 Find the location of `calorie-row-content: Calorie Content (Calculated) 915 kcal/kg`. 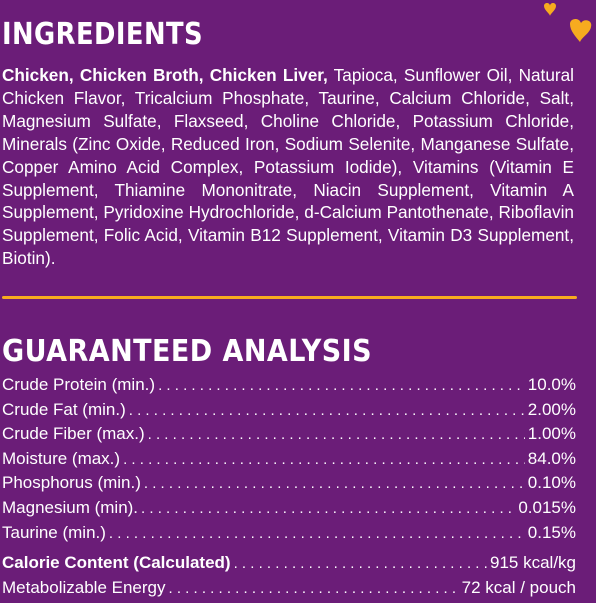

calorie-row-content: Calorie Content (Calculated) 915 kcal/kg is located at coordinates (289, 565).